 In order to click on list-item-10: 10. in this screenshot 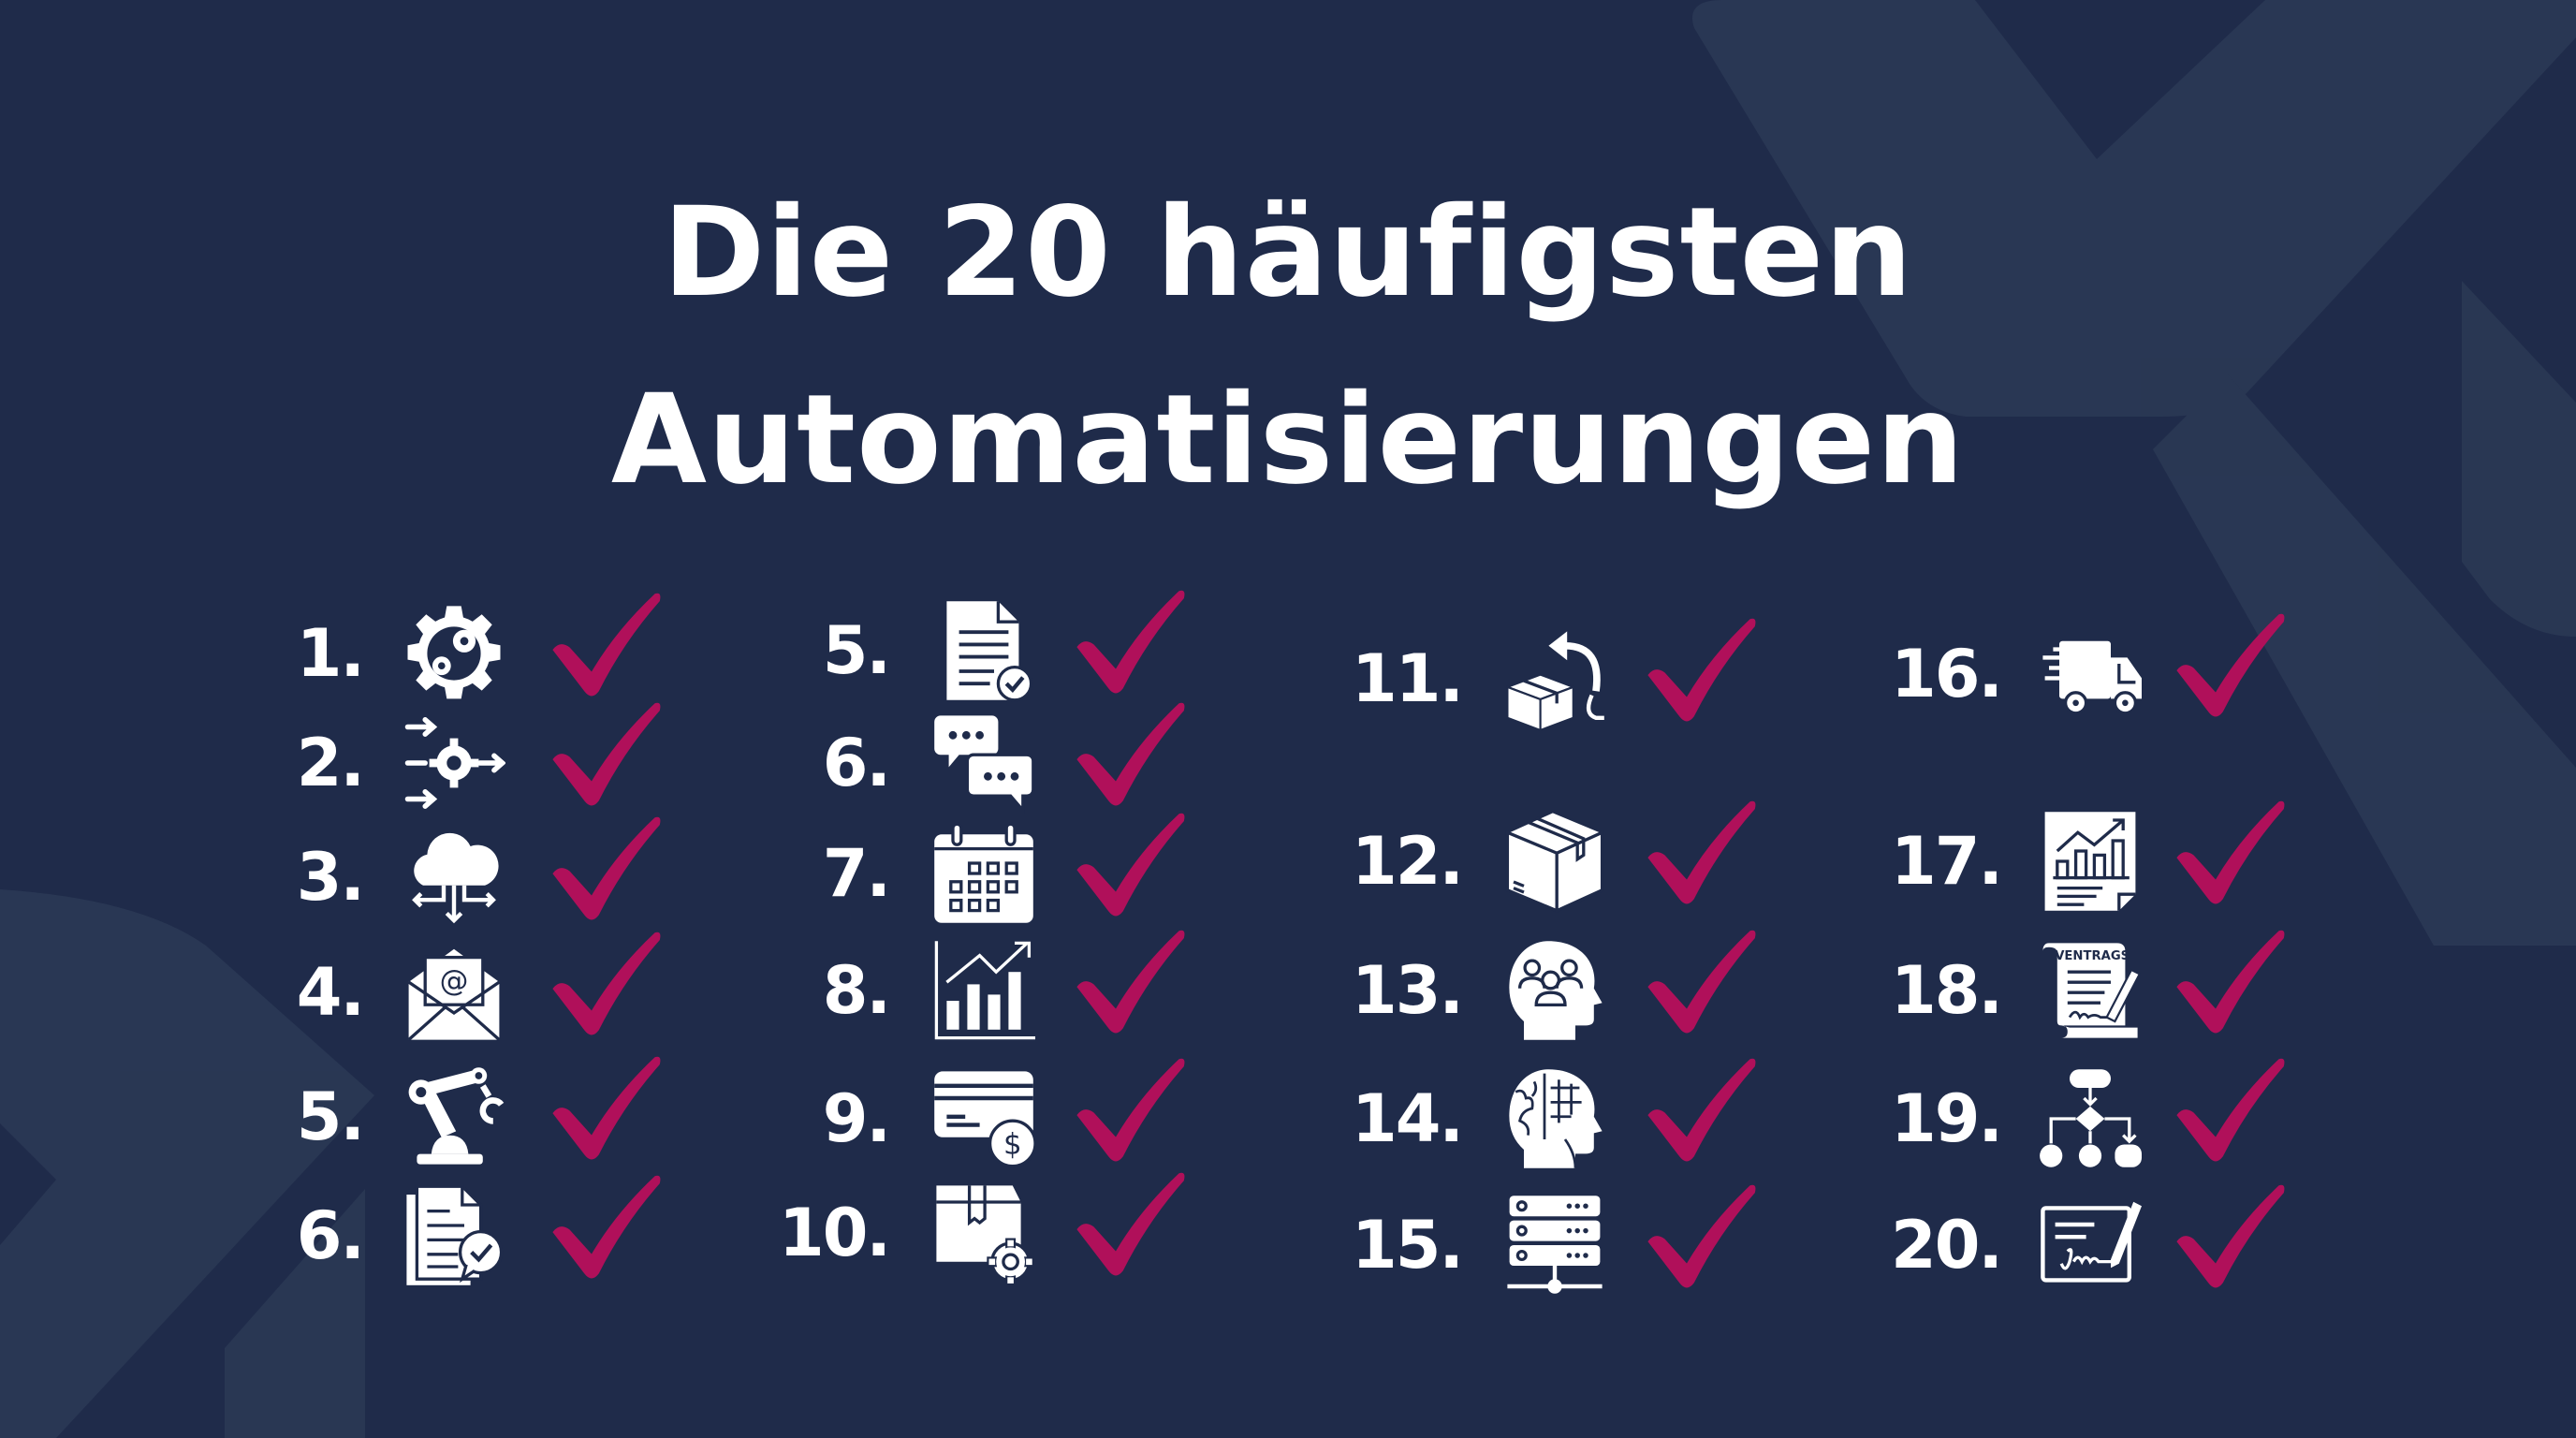, I will do `click(618, 1228)`.